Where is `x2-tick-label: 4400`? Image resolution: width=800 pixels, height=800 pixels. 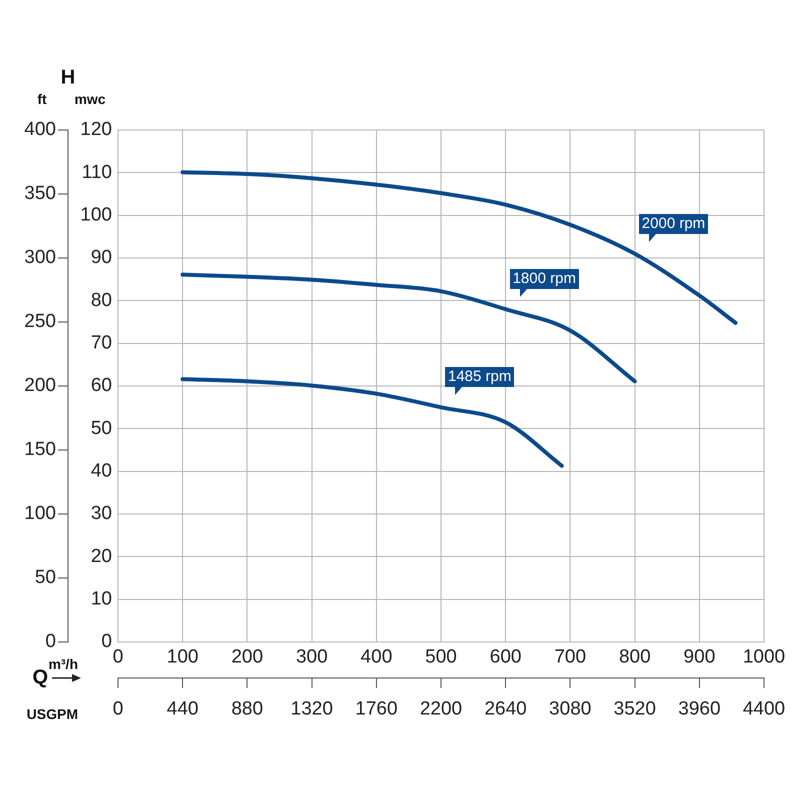 x2-tick-label: 4400 is located at coordinates (764, 709).